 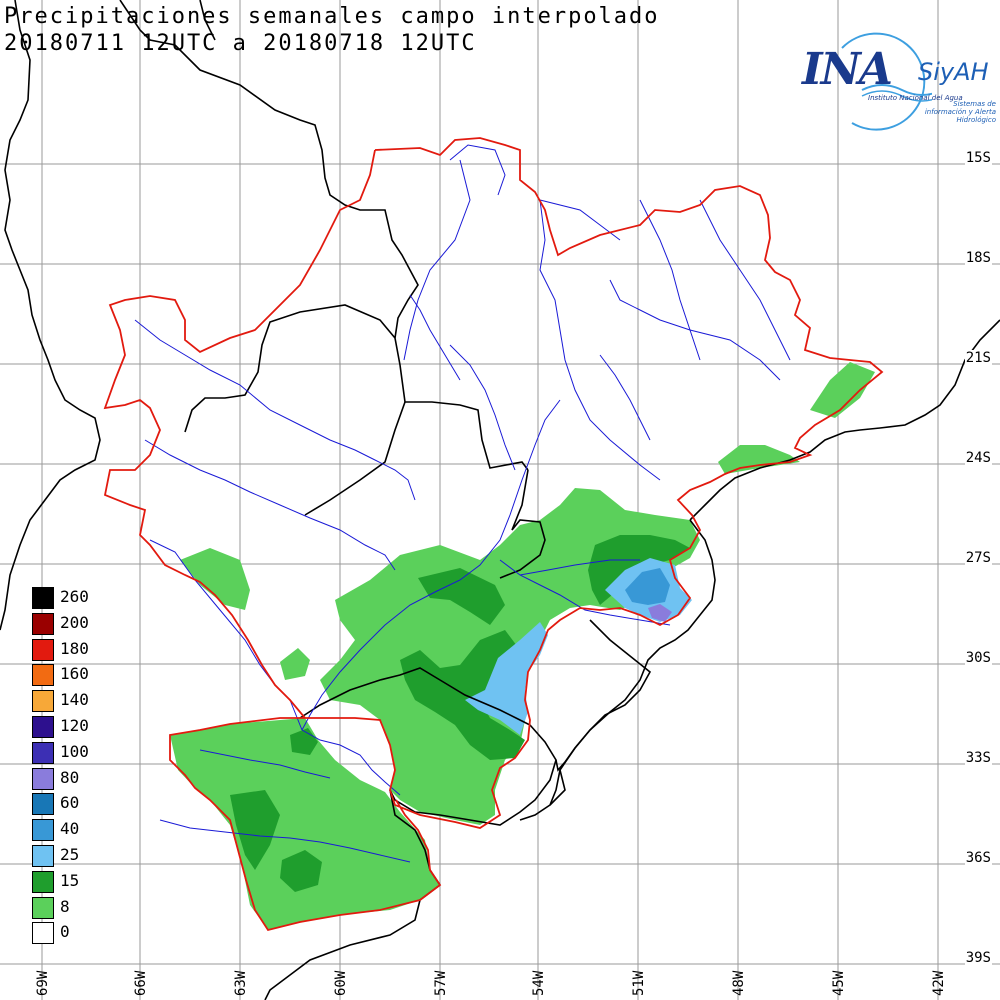 I want to click on legend-item: 160, so click(x=65, y=675).